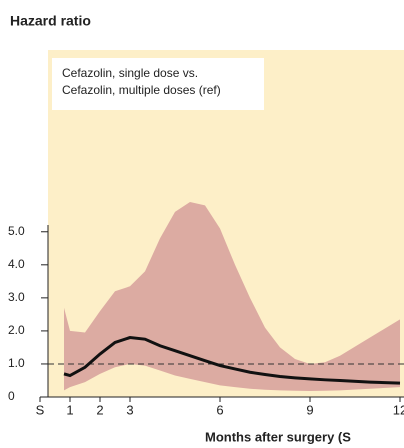 Image resolution: width=404 pixels, height=448 pixels. I want to click on chart-title: Hazard ratio, so click(50, 21).